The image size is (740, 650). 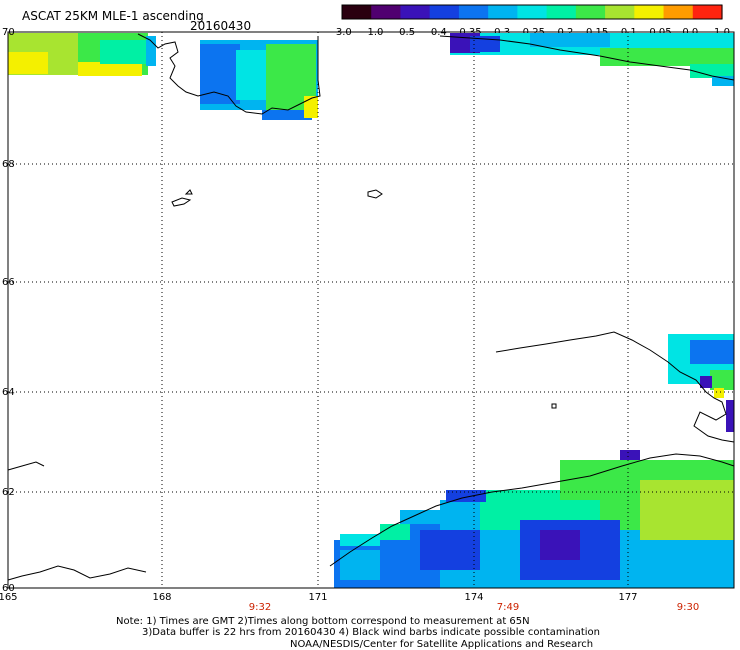 I want to click on longitude-label: 168, so click(x=161, y=597).